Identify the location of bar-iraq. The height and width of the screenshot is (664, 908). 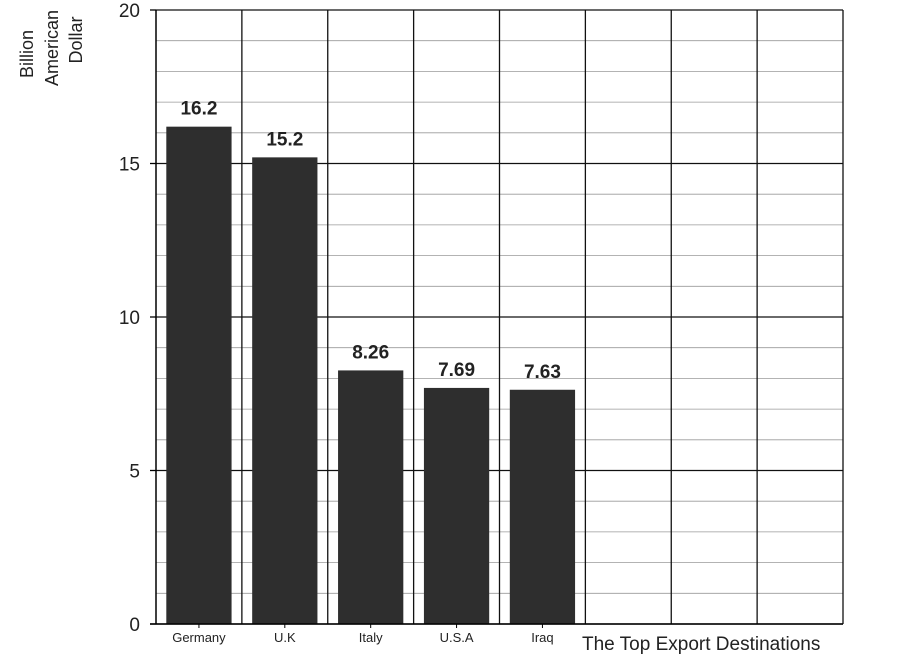
(542, 506).